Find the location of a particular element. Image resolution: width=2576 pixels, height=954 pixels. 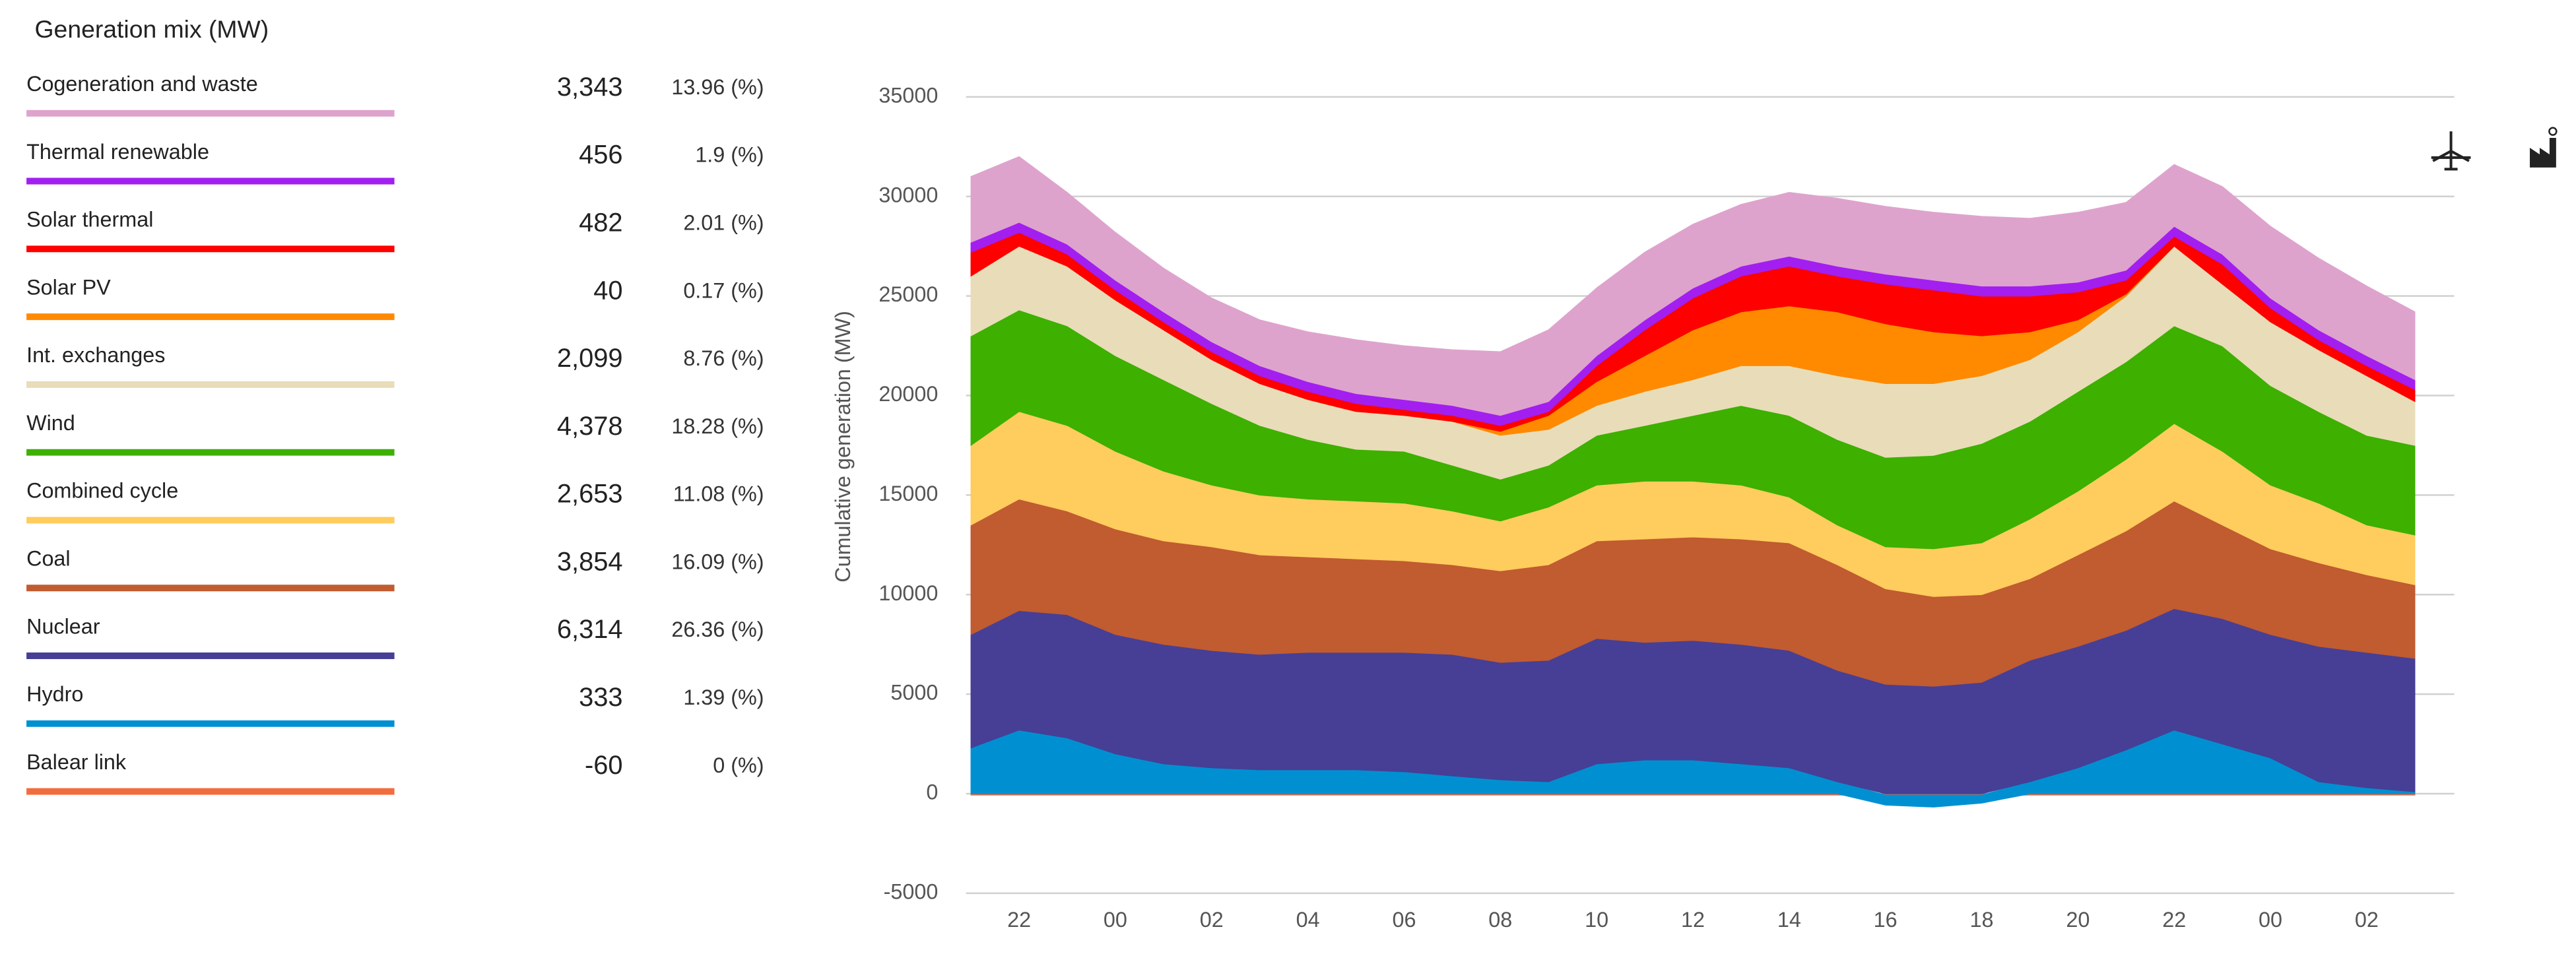

legend-name: Combined cycle is located at coordinates (102, 491).